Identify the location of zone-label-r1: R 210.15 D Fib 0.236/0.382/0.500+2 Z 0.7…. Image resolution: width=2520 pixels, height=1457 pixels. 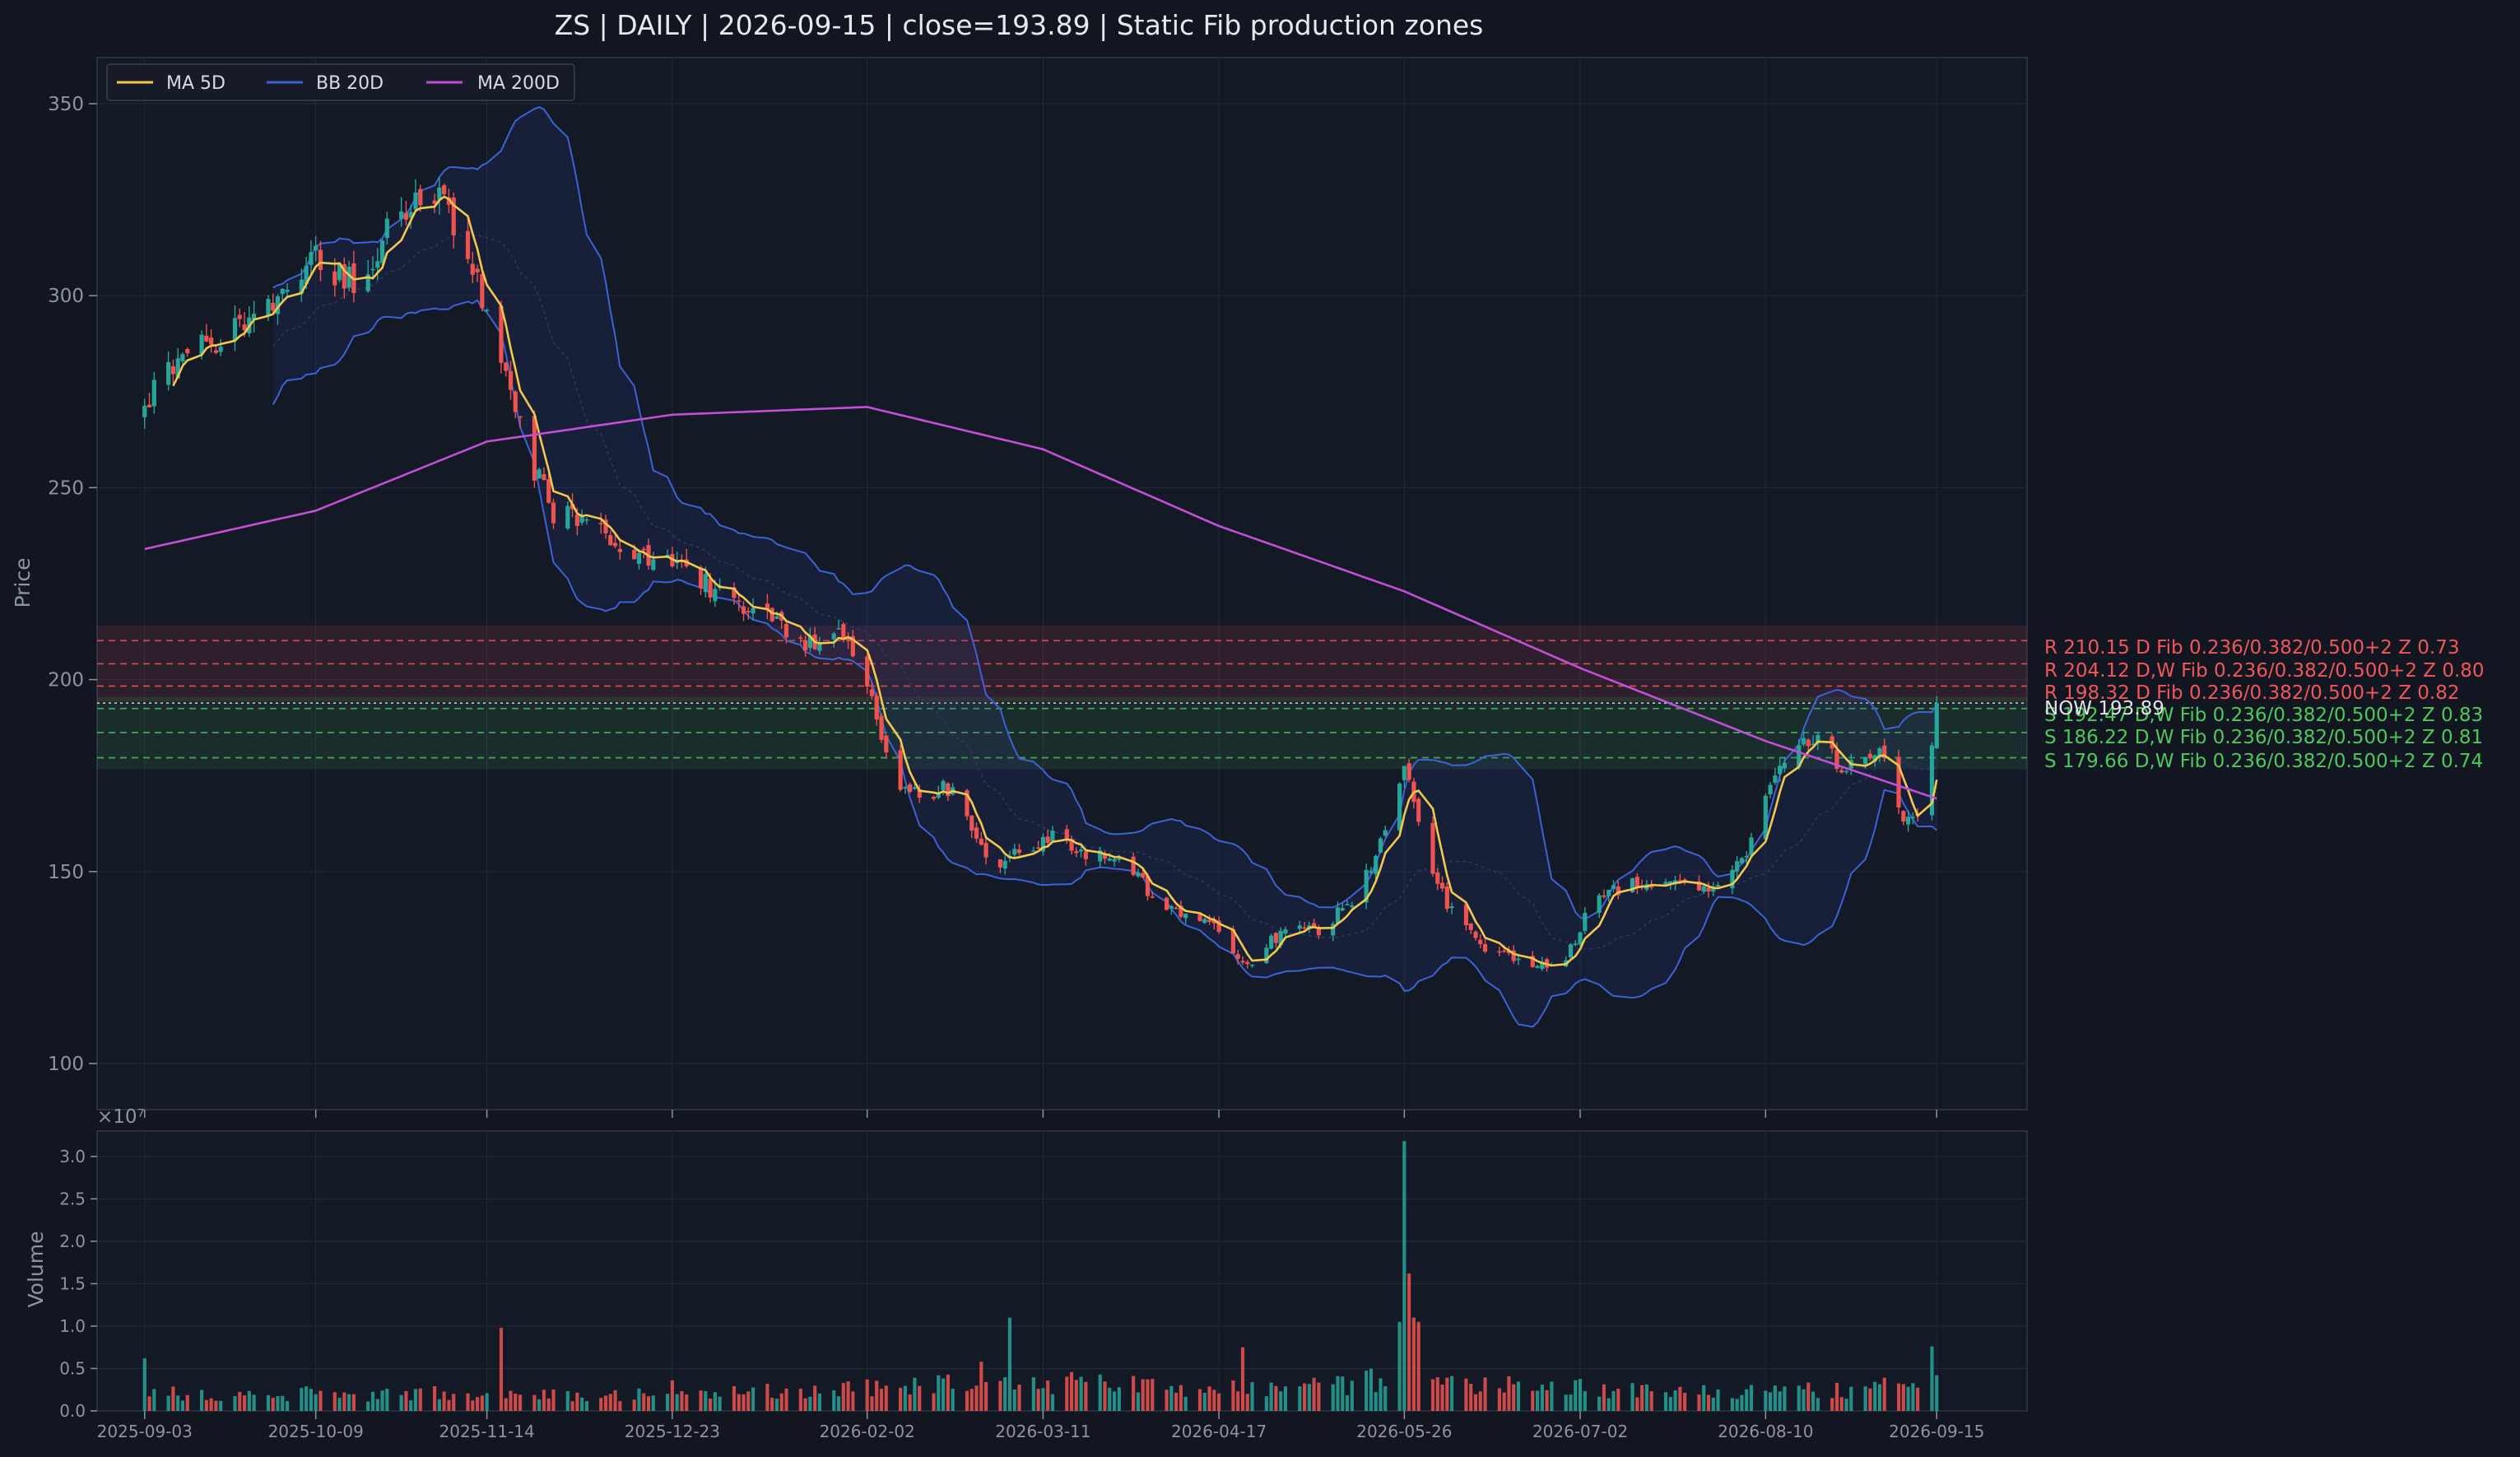
(2251, 648).